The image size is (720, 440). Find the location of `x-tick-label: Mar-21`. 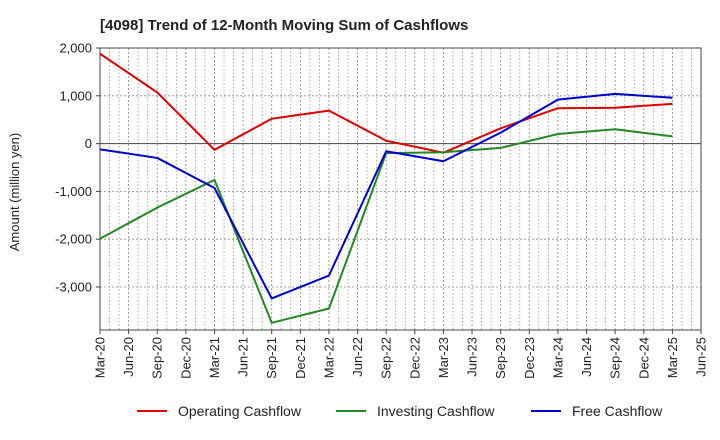

x-tick-label: Mar-21 is located at coordinates (214, 357).